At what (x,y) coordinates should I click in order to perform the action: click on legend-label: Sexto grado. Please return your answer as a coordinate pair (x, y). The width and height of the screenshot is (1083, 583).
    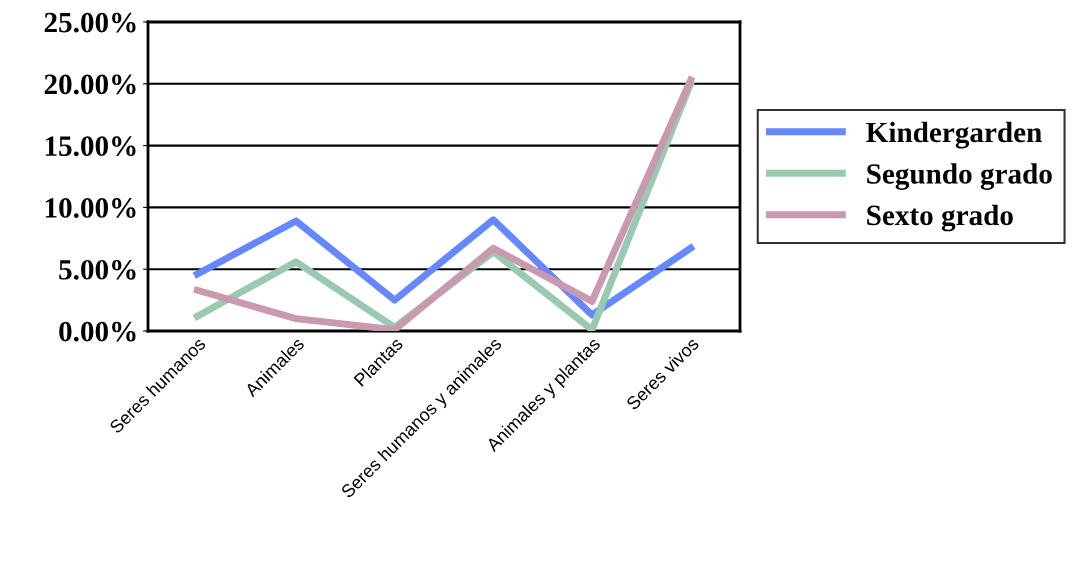
    Looking at the image, I should click on (940, 218).